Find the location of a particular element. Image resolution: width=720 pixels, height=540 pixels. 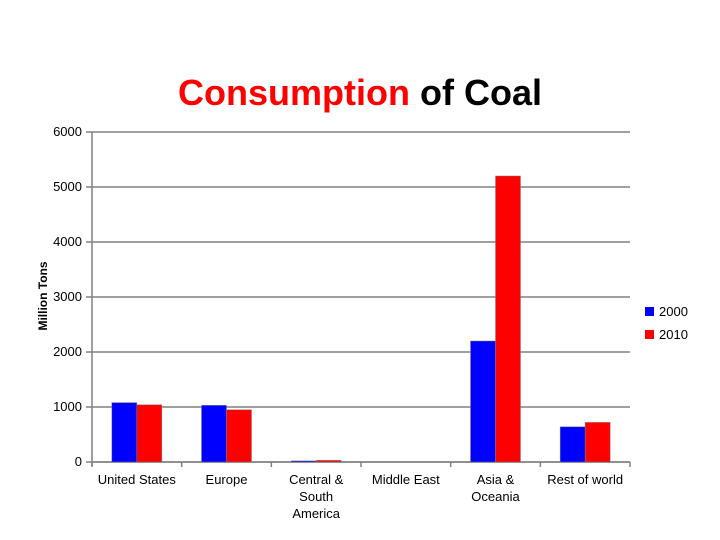

y-tick-label: 0 is located at coordinates (78, 461).